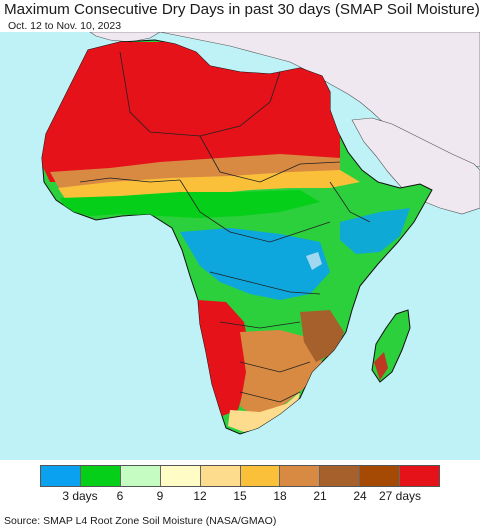 The width and height of the screenshot is (480, 530). I want to click on legend-ticks: 3 days 6 9 12 15 18 21 24 27 days, so click(240, 497).